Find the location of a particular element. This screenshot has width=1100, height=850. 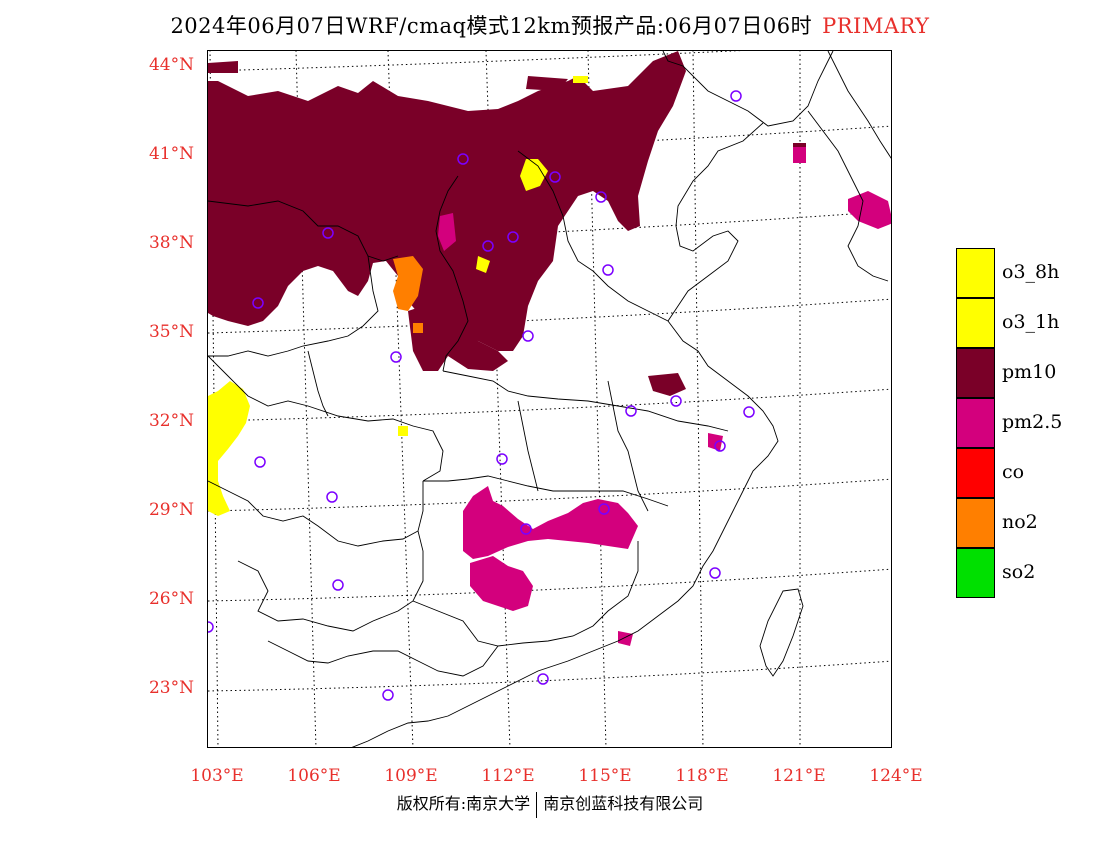

coastline is located at coordinates (748, 89).